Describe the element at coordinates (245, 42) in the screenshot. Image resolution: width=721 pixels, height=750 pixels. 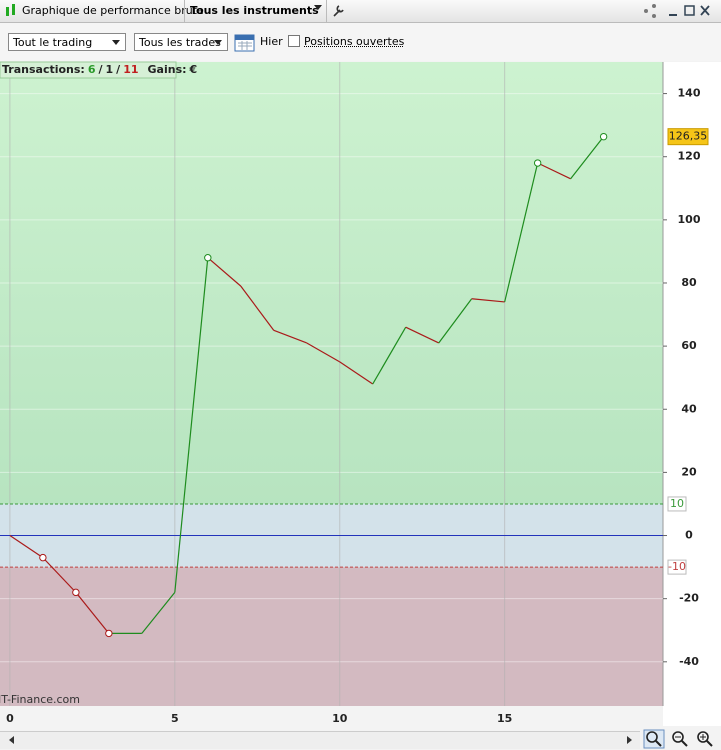
I see `calendar-icon` at that location.